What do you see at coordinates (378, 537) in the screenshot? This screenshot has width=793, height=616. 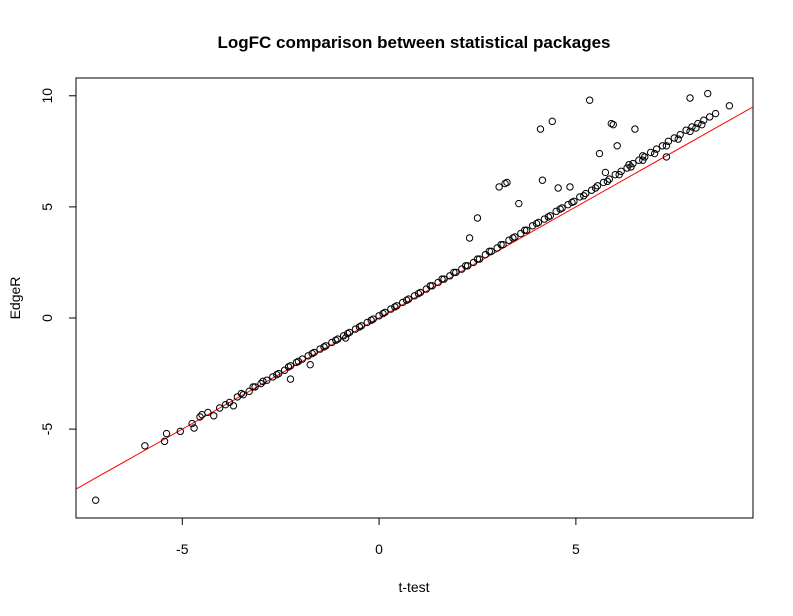 I see `x-axis: -5 0 5` at bounding box center [378, 537].